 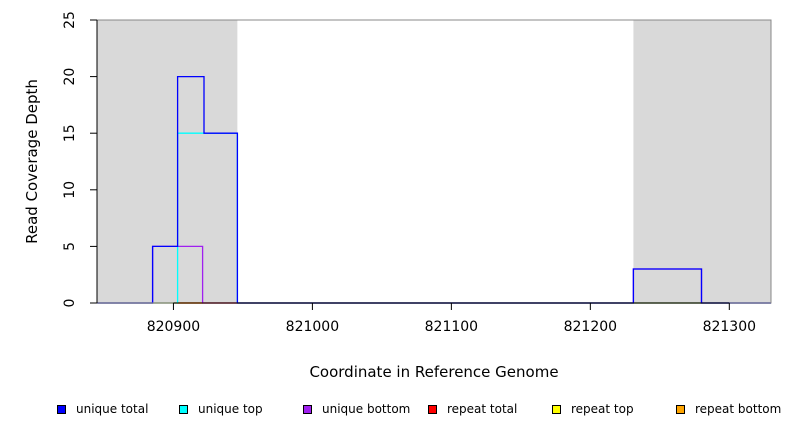 What do you see at coordinates (70, 303) in the screenshot?
I see `y-tick-label: 0` at bounding box center [70, 303].